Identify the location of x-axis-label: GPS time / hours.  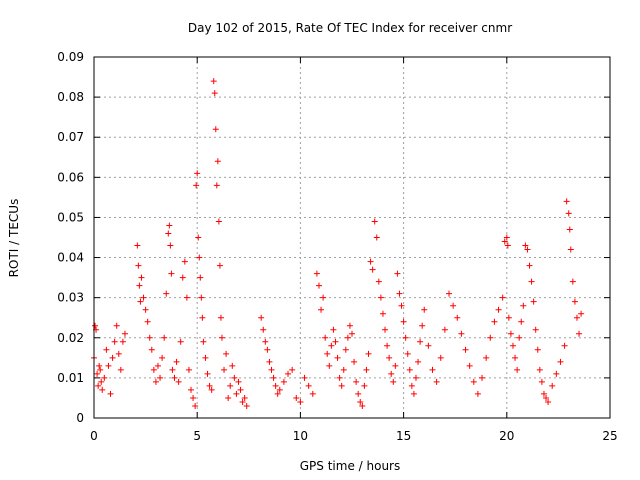
(350, 466).